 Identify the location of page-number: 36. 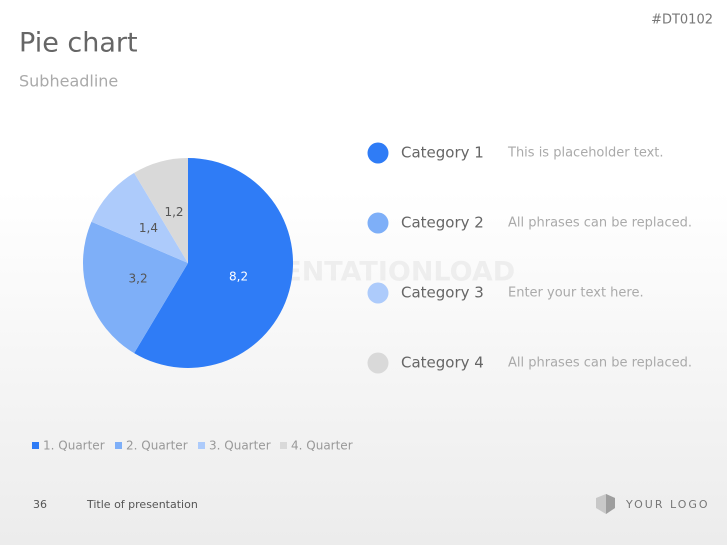
(40, 504).